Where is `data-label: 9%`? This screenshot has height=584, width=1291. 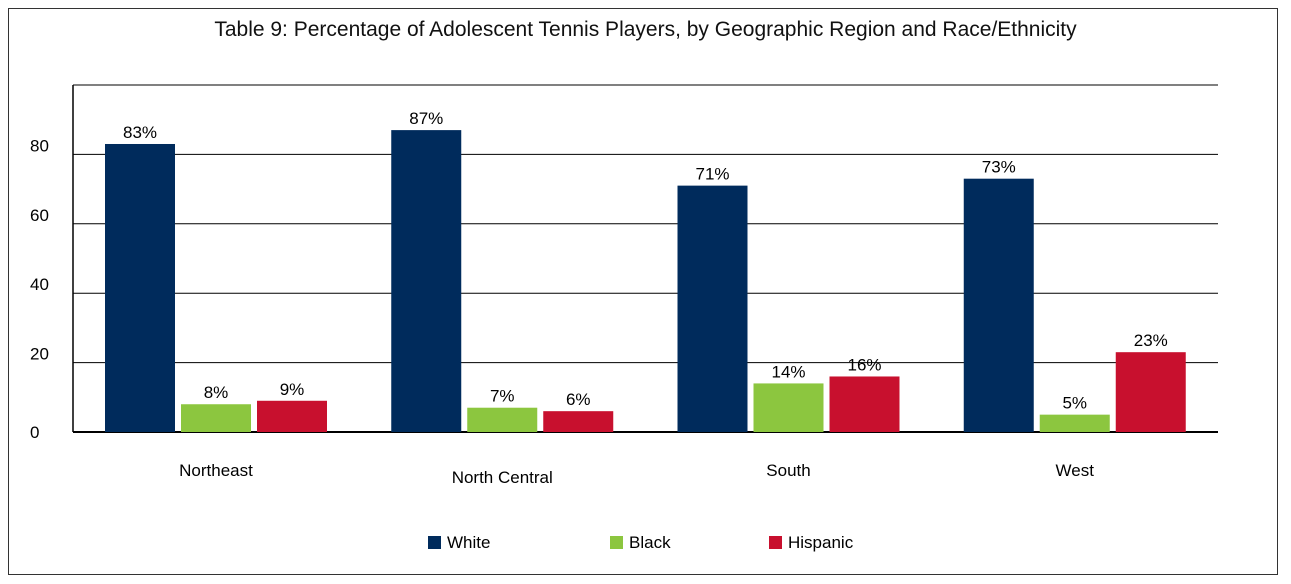
data-label: 9% is located at coordinates (292, 389).